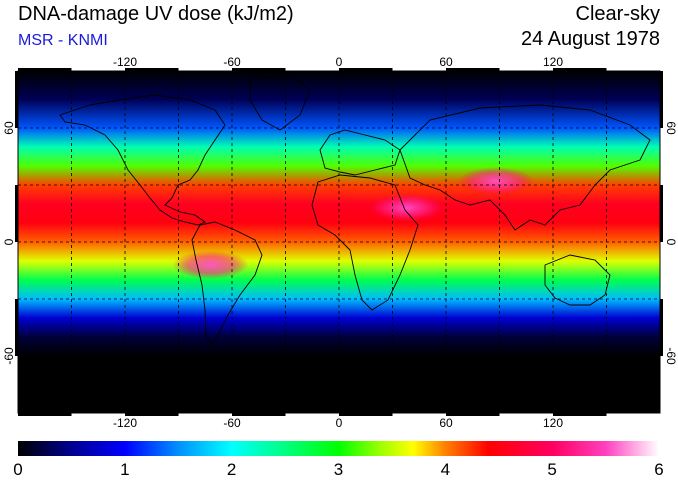 This screenshot has height=480, width=678. What do you see at coordinates (63, 40) in the screenshot?
I see `source-label: MSR - KNMI` at bounding box center [63, 40].